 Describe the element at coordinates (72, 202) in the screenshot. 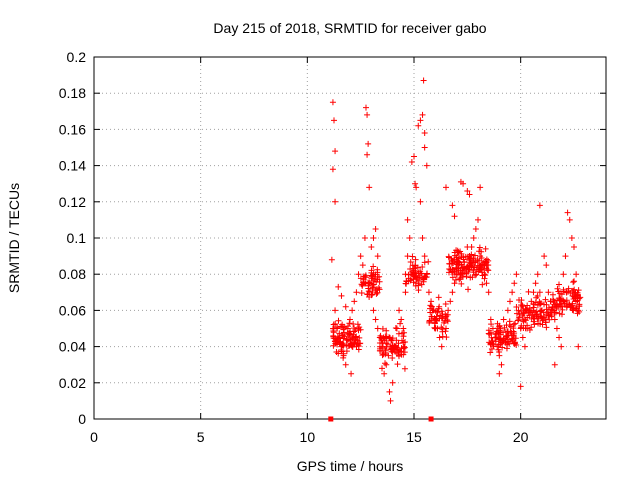

I see `y-tick-label: 0.12` at that location.